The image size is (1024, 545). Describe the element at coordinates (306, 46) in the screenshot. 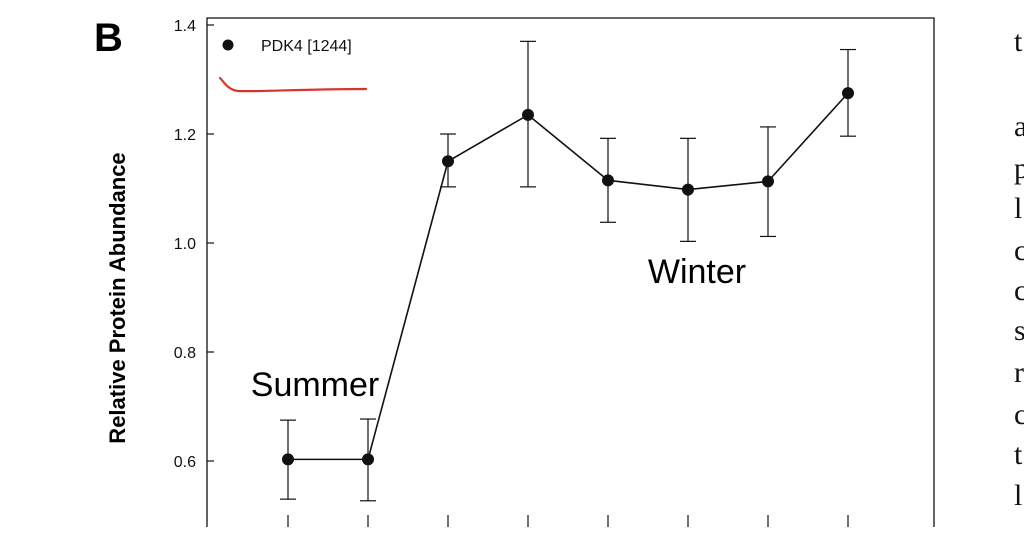

I see `legend-label: PDK4 [1244]` at that location.